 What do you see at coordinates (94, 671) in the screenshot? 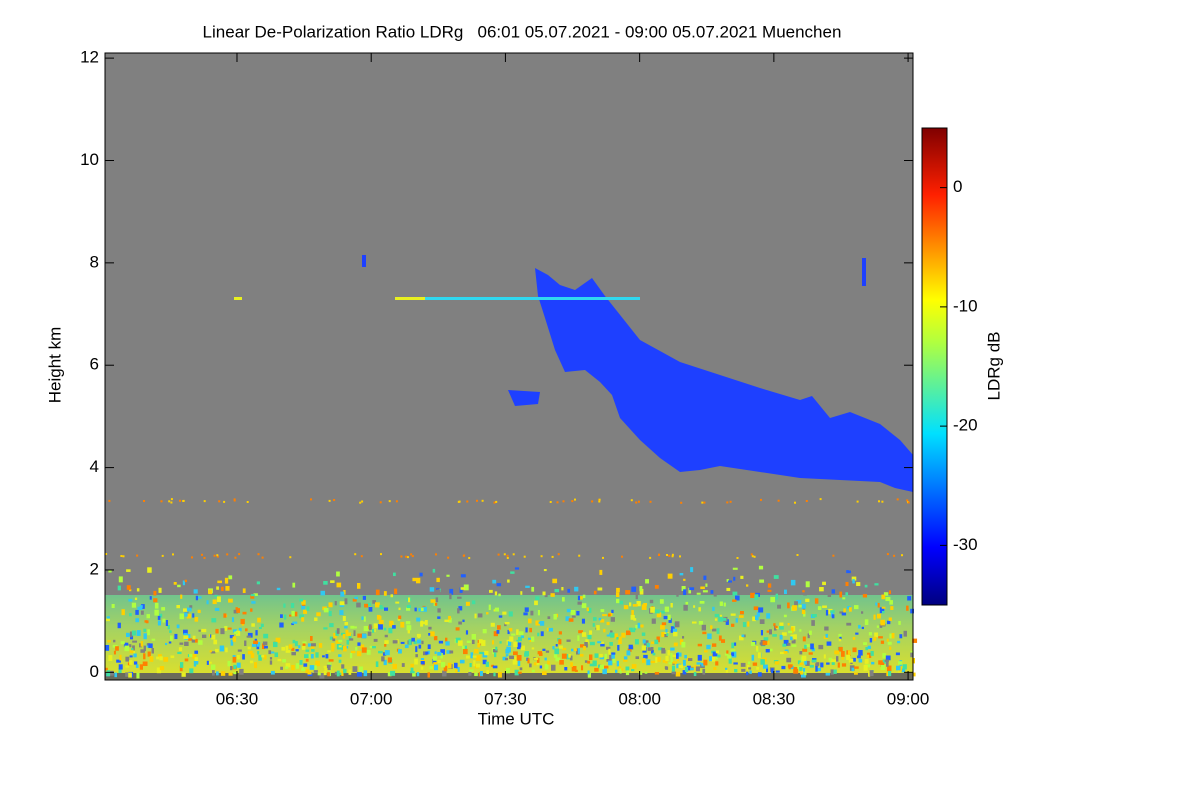
I see `y-tick-label: 0` at bounding box center [94, 671].